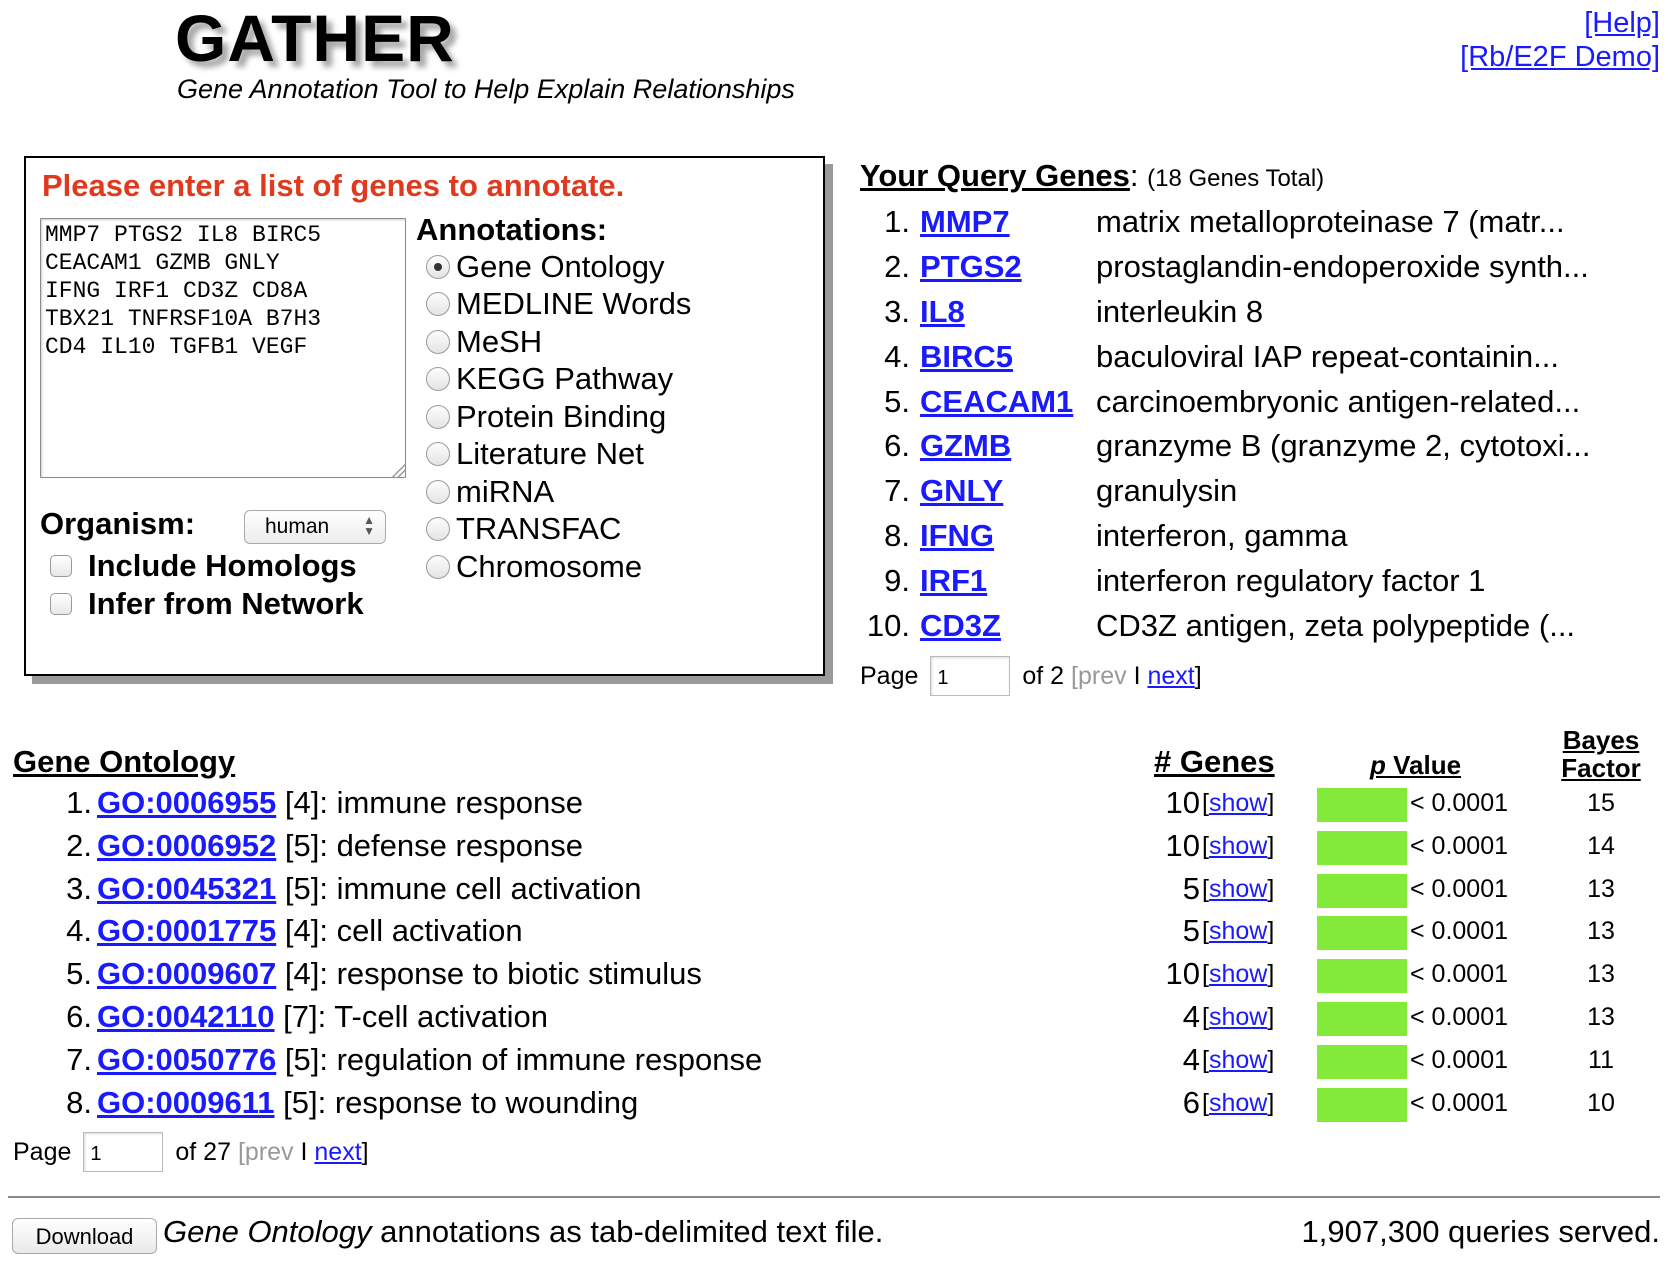 Image resolution: width=1668 pixels, height=1266 pixels. Describe the element at coordinates (186, 1102) in the screenshot. I see `go-id-link: GO:0009611` at that location.